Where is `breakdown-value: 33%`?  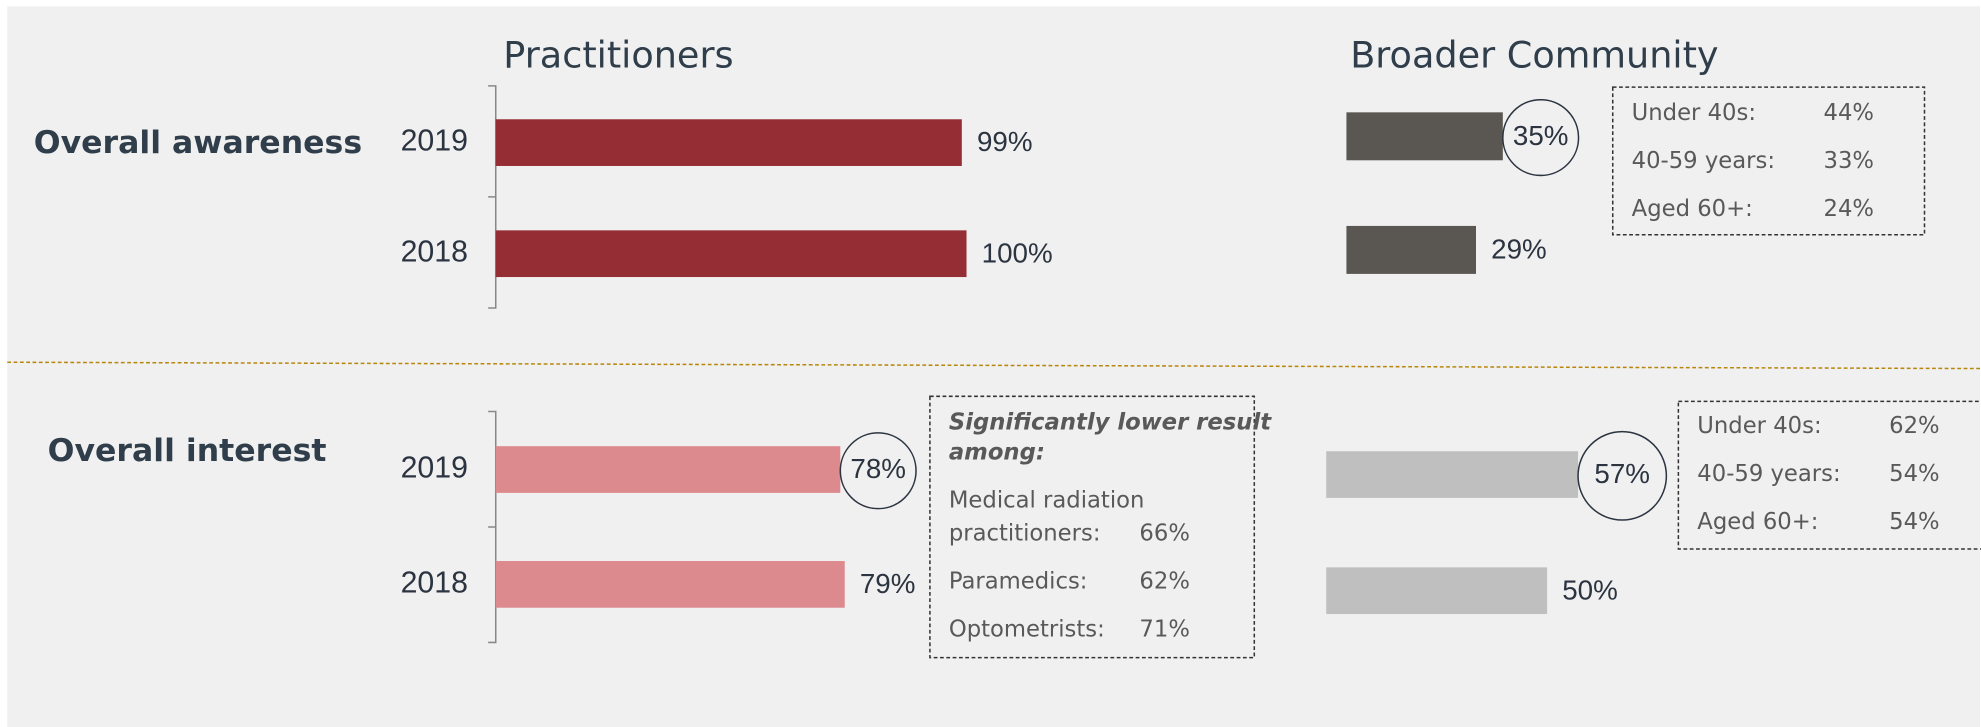
breakdown-value: 33% is located at coordinates (1849, 161).